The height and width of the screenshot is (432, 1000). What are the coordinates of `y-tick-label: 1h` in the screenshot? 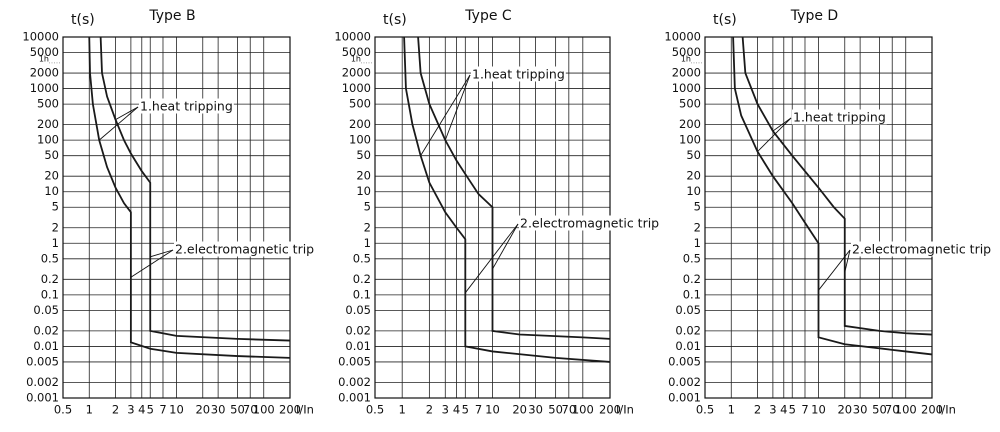 It's located at (686, 58).